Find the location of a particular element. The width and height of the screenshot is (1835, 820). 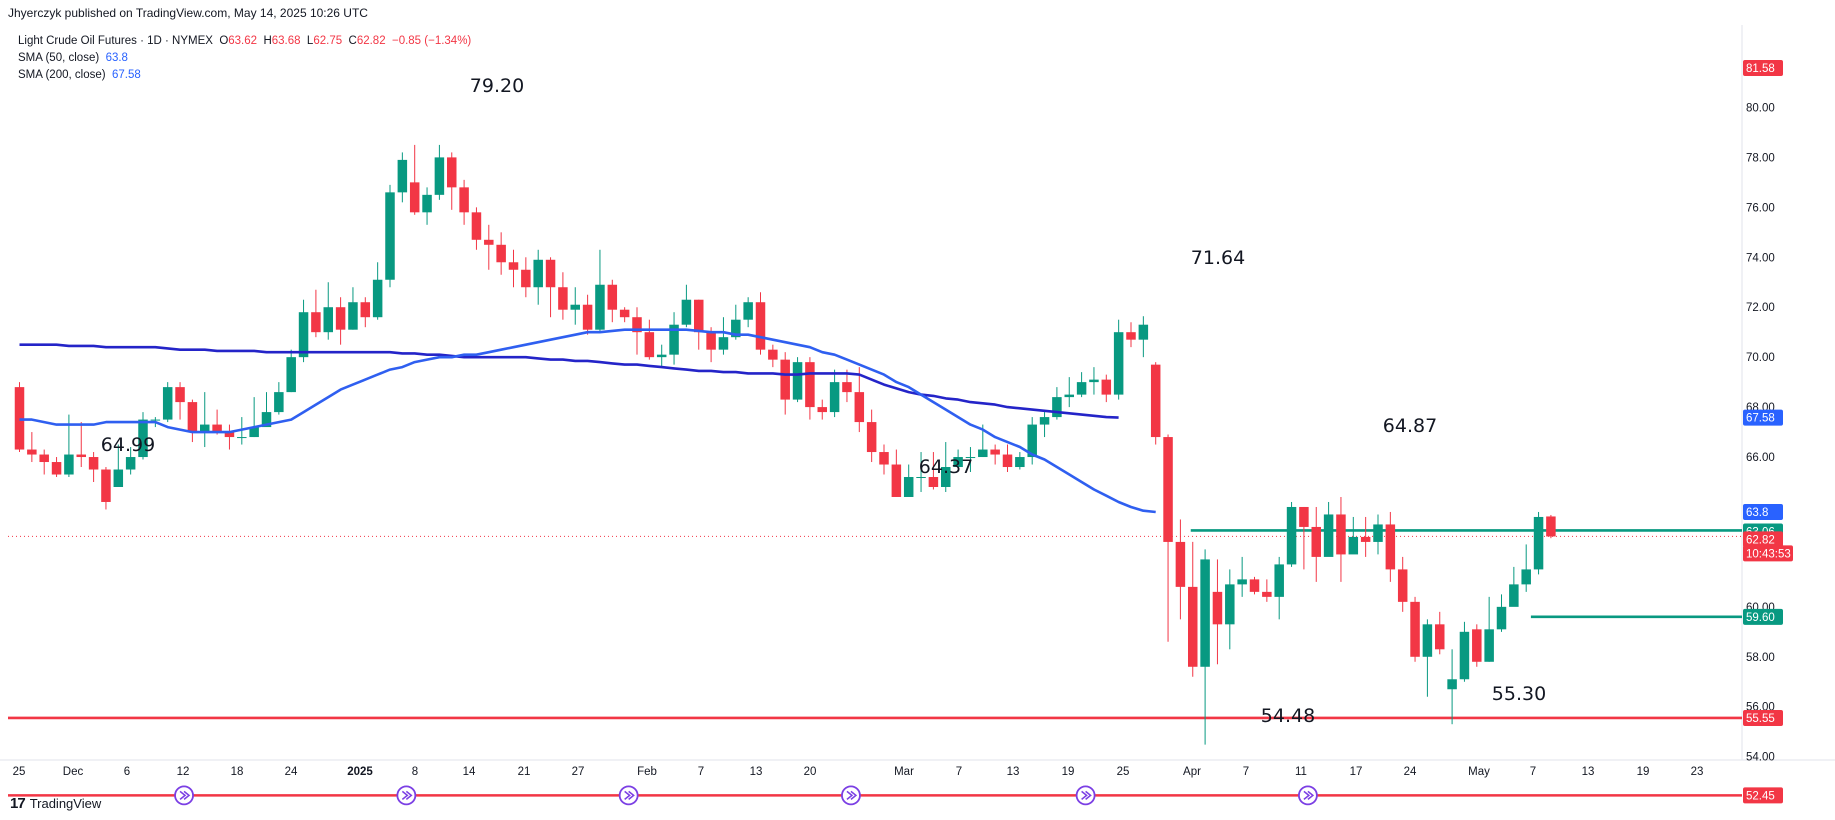

sma200-line is located at coordinates (569, 381).